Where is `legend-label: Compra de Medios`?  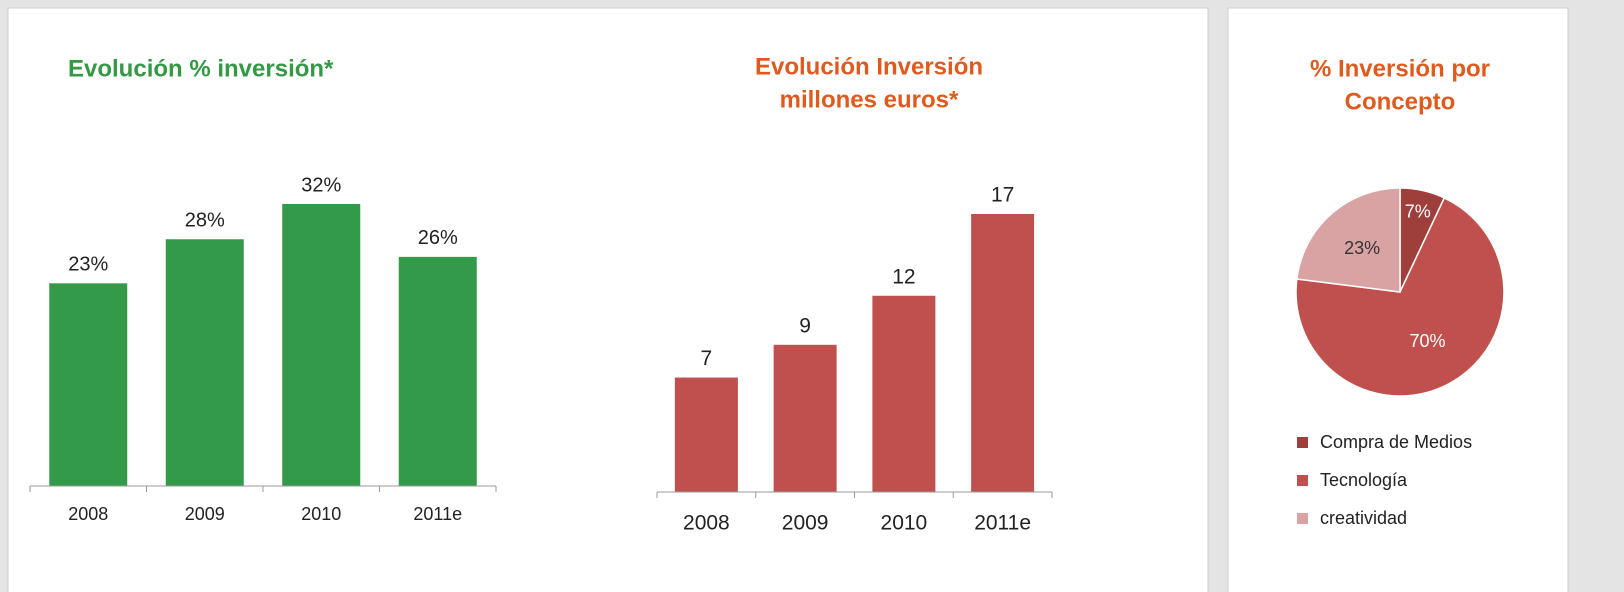
legend-label: Compra de Medios is located at coordinates (1396, 442).